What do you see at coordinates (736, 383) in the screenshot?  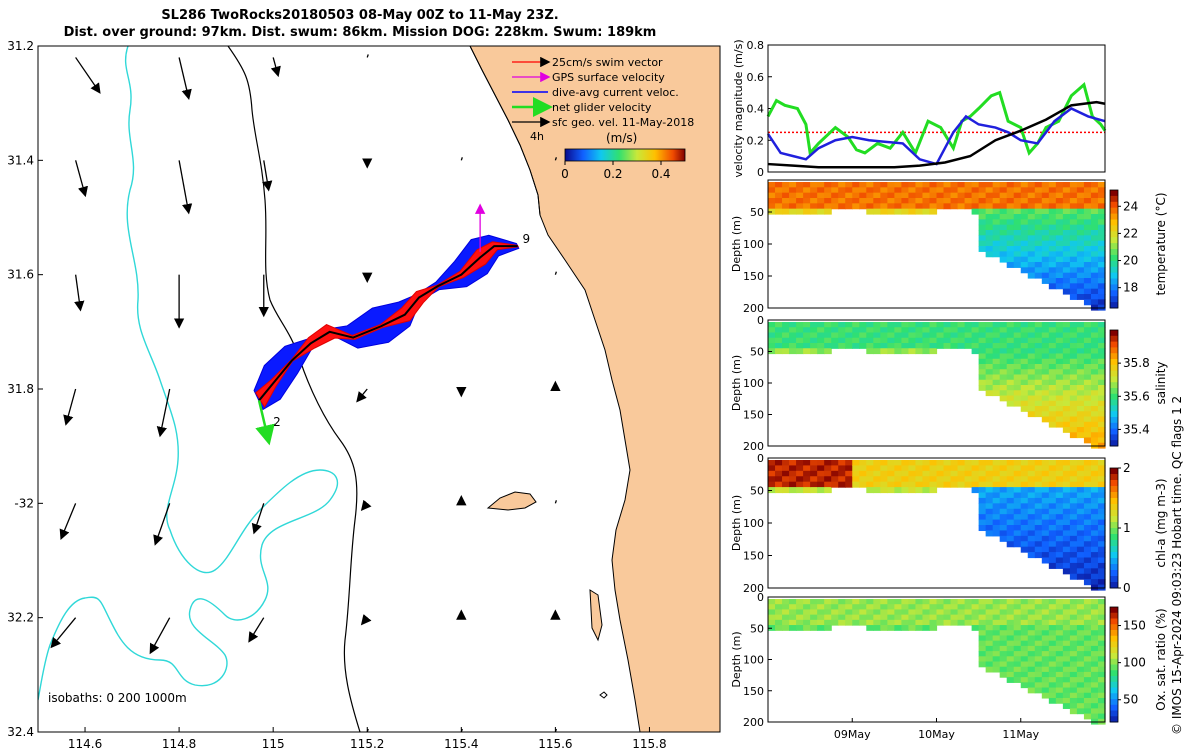 I see `section-ylabel: Depth (m)` at bounding box center [736, 383].